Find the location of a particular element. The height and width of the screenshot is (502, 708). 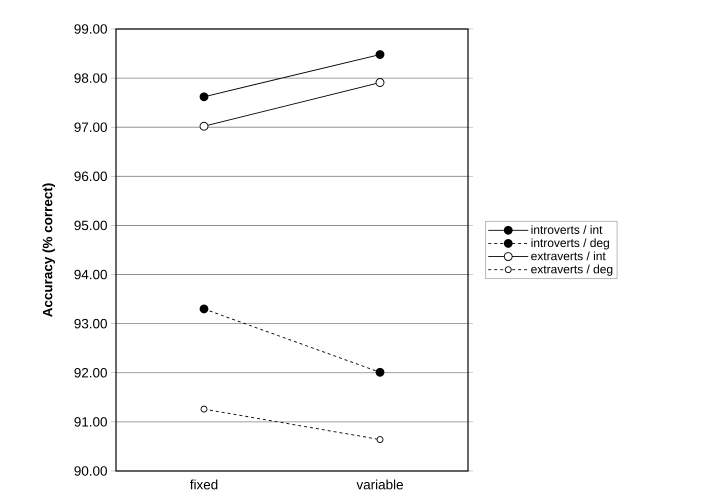

y-tick-label: 96.00 is located at coordinates (90, 177).